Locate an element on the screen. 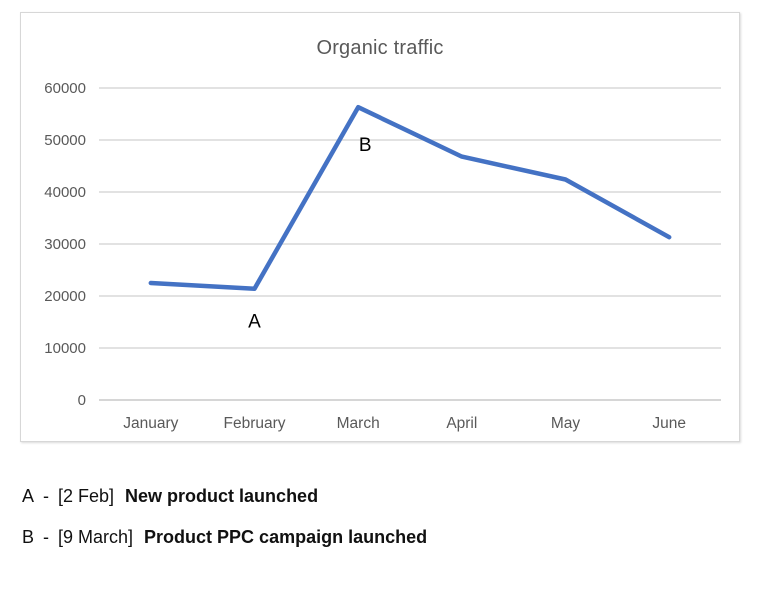  footnote-b-marker: B is located at coordinates (28, 537).